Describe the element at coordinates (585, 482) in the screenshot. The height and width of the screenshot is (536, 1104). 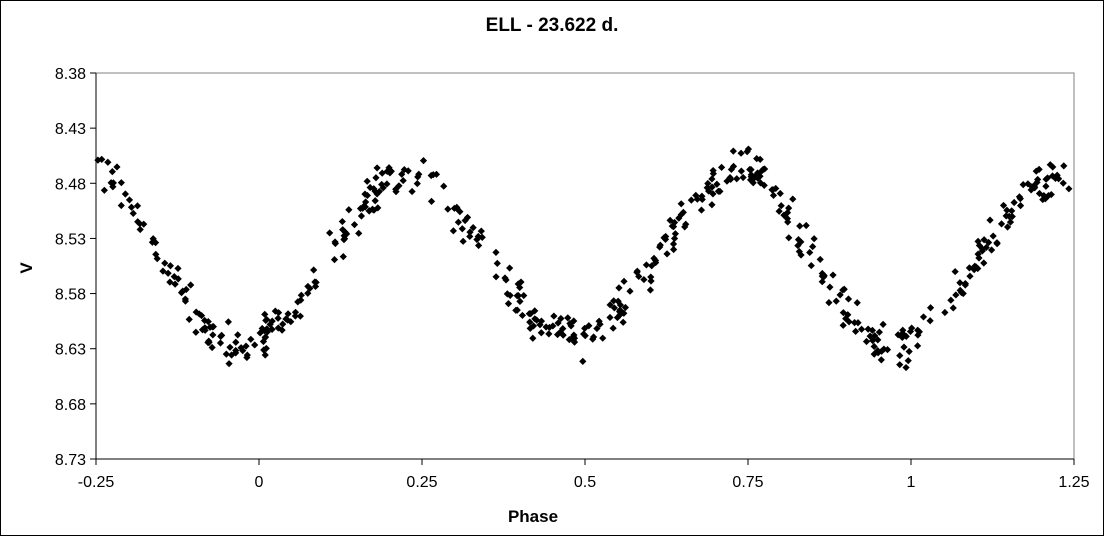
I see `x-tick-label: 0.5` at that location.